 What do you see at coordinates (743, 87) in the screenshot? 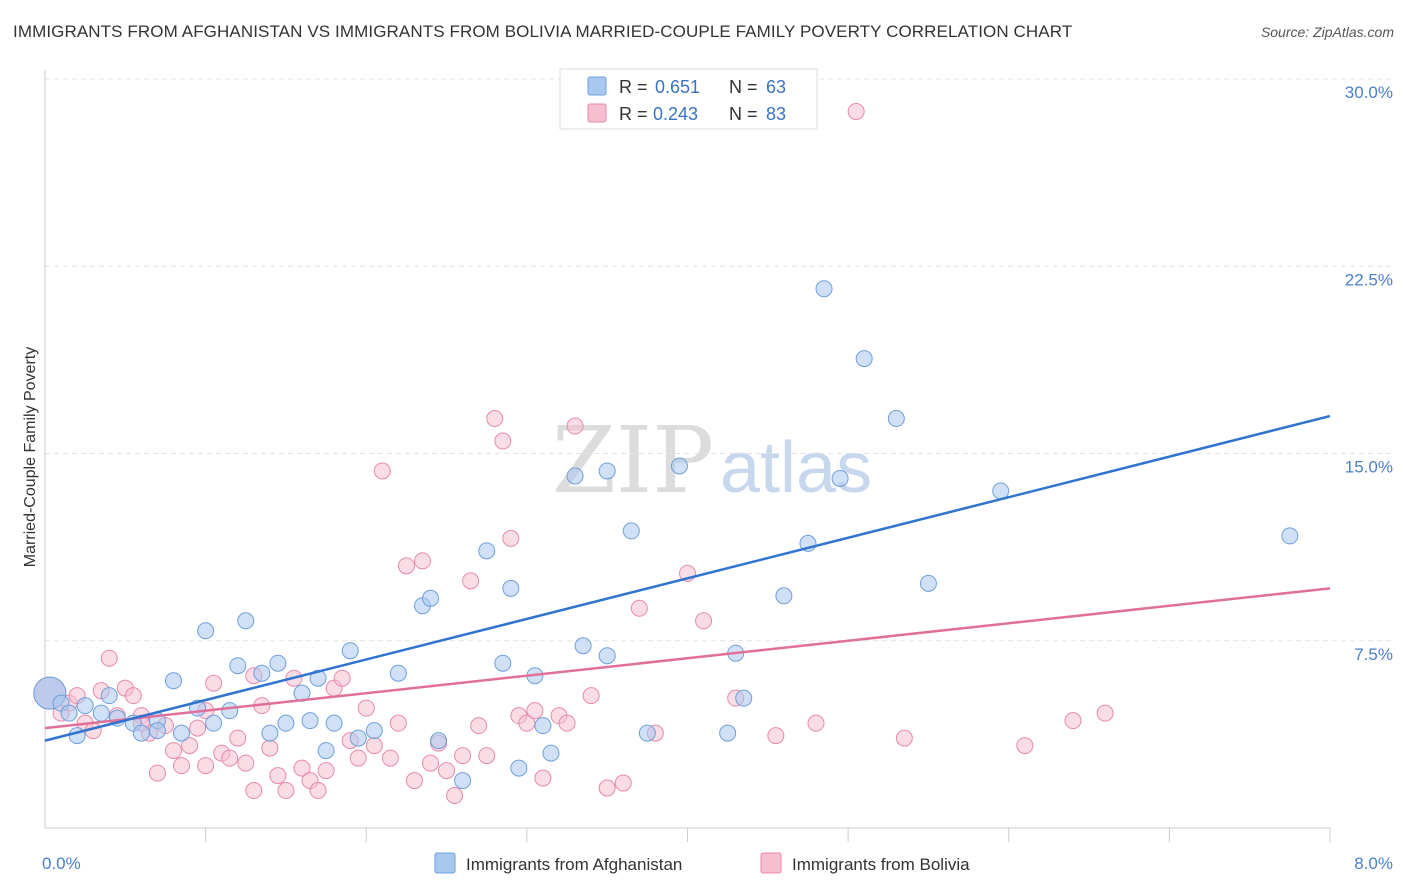
I see `legend-n-label-afghanistan: N =` at bounding box center [743, 87].